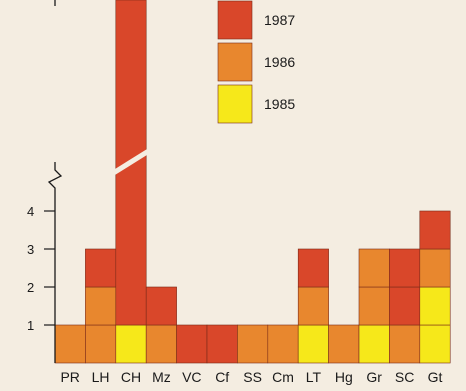 The height and width of the screenshot is (391, 466). I want to click on legend-label-1986: 1986, so click(279, 62).